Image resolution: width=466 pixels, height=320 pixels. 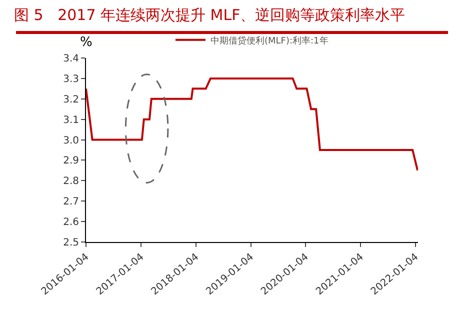 I want to click on y-tick-label: 3.1, so click(x=71, y=120).